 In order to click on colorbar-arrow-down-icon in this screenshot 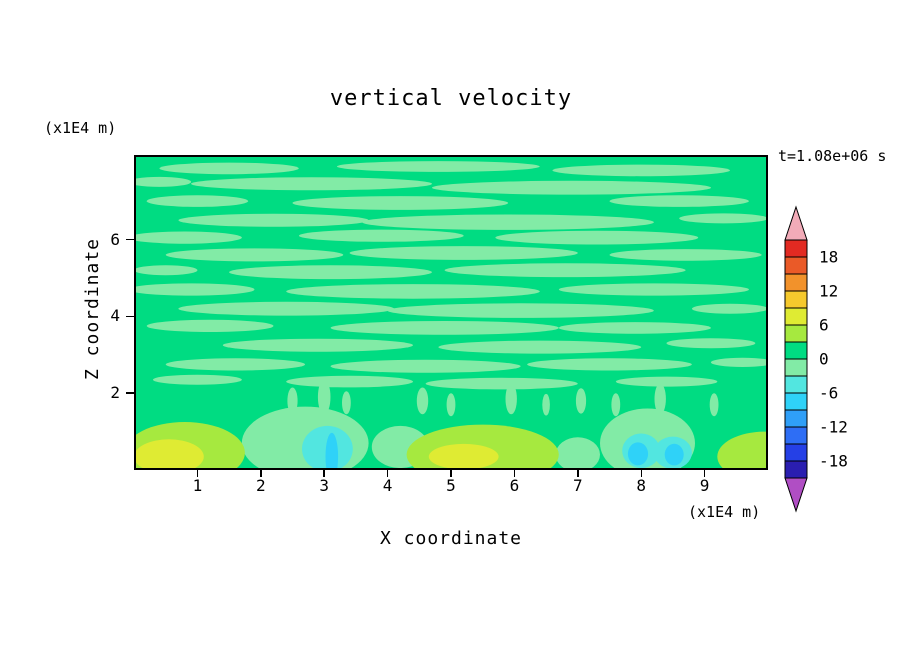, I will do `click(796, 495)`.